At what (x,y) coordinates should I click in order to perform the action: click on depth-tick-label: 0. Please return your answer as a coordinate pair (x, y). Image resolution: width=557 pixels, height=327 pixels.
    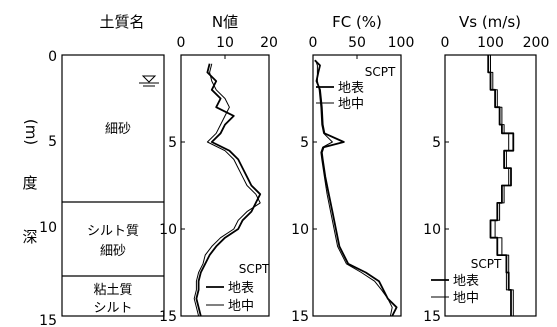
    Looking at the image, I should click on (52, 57).